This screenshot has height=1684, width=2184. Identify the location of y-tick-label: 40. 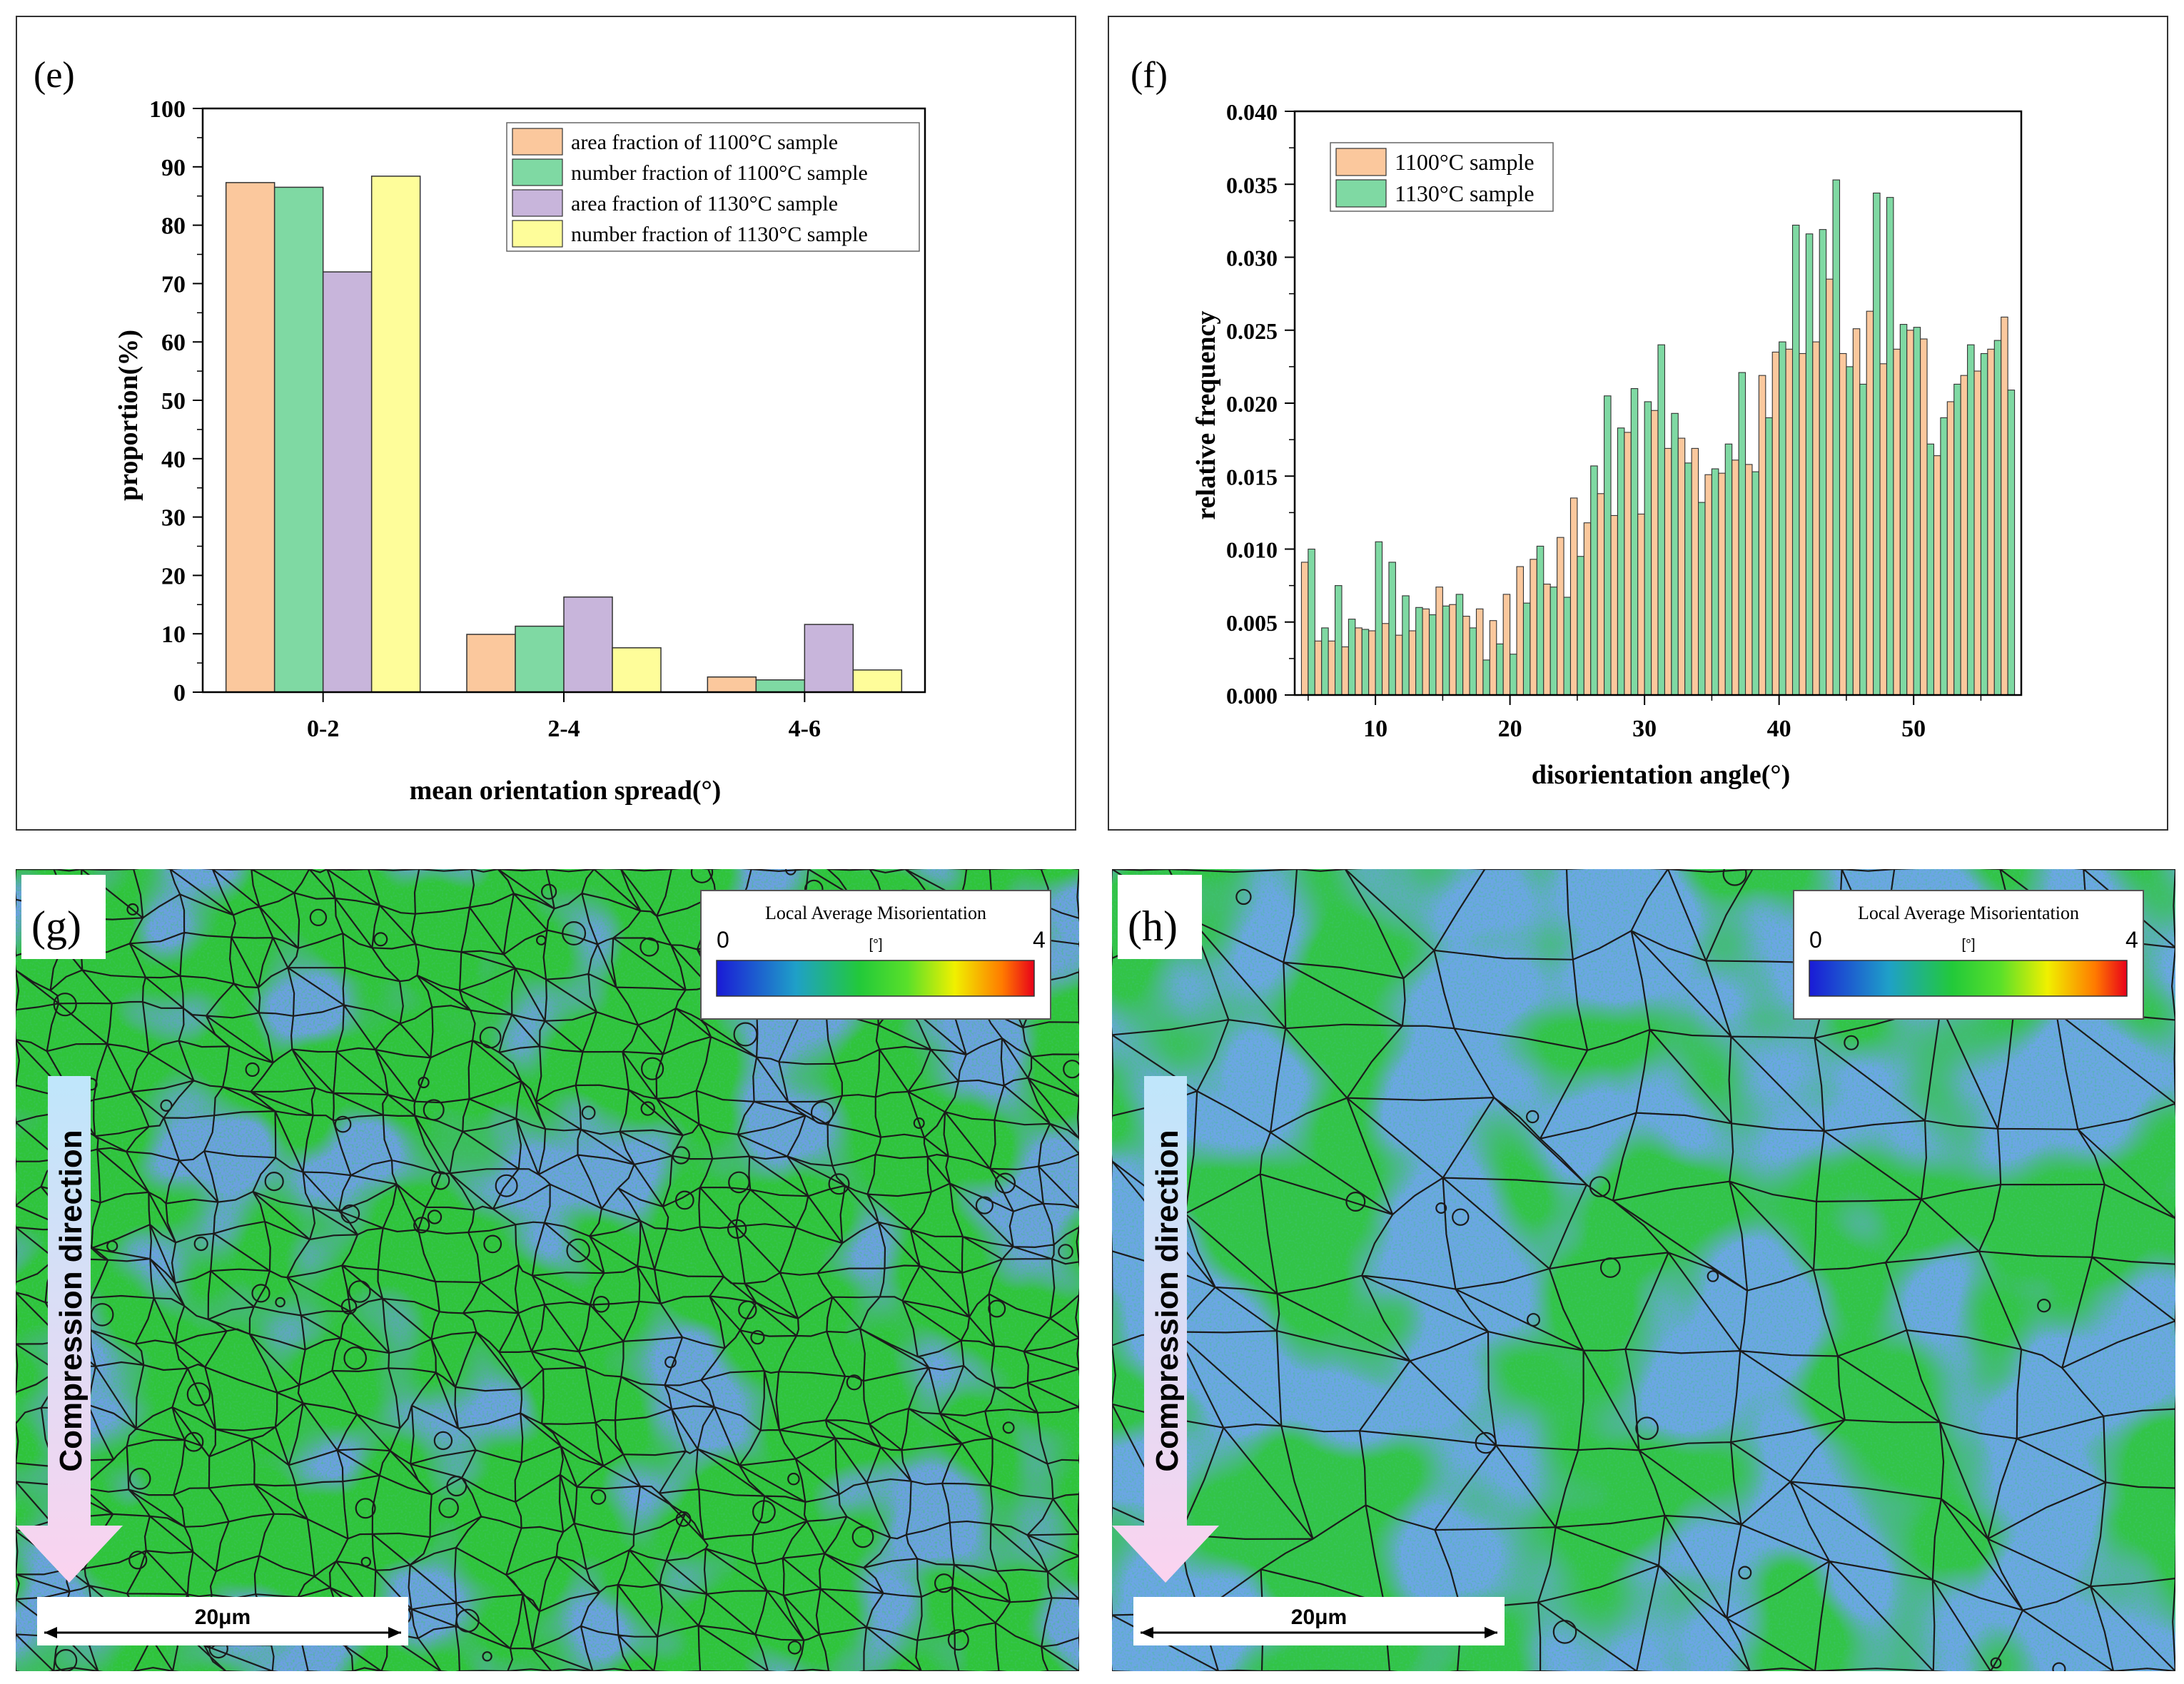
(173, 460).